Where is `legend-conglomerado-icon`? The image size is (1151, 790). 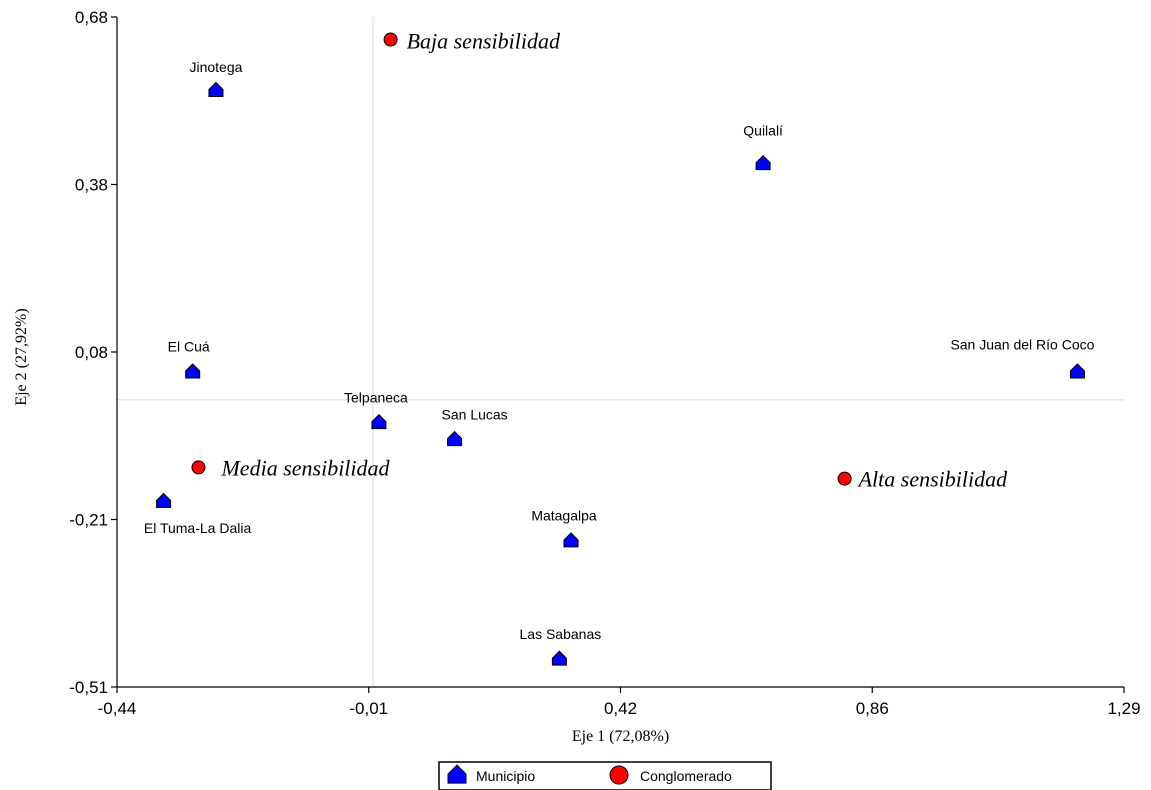
legend-conglomerado-icon is located at coordinates (619, 775).